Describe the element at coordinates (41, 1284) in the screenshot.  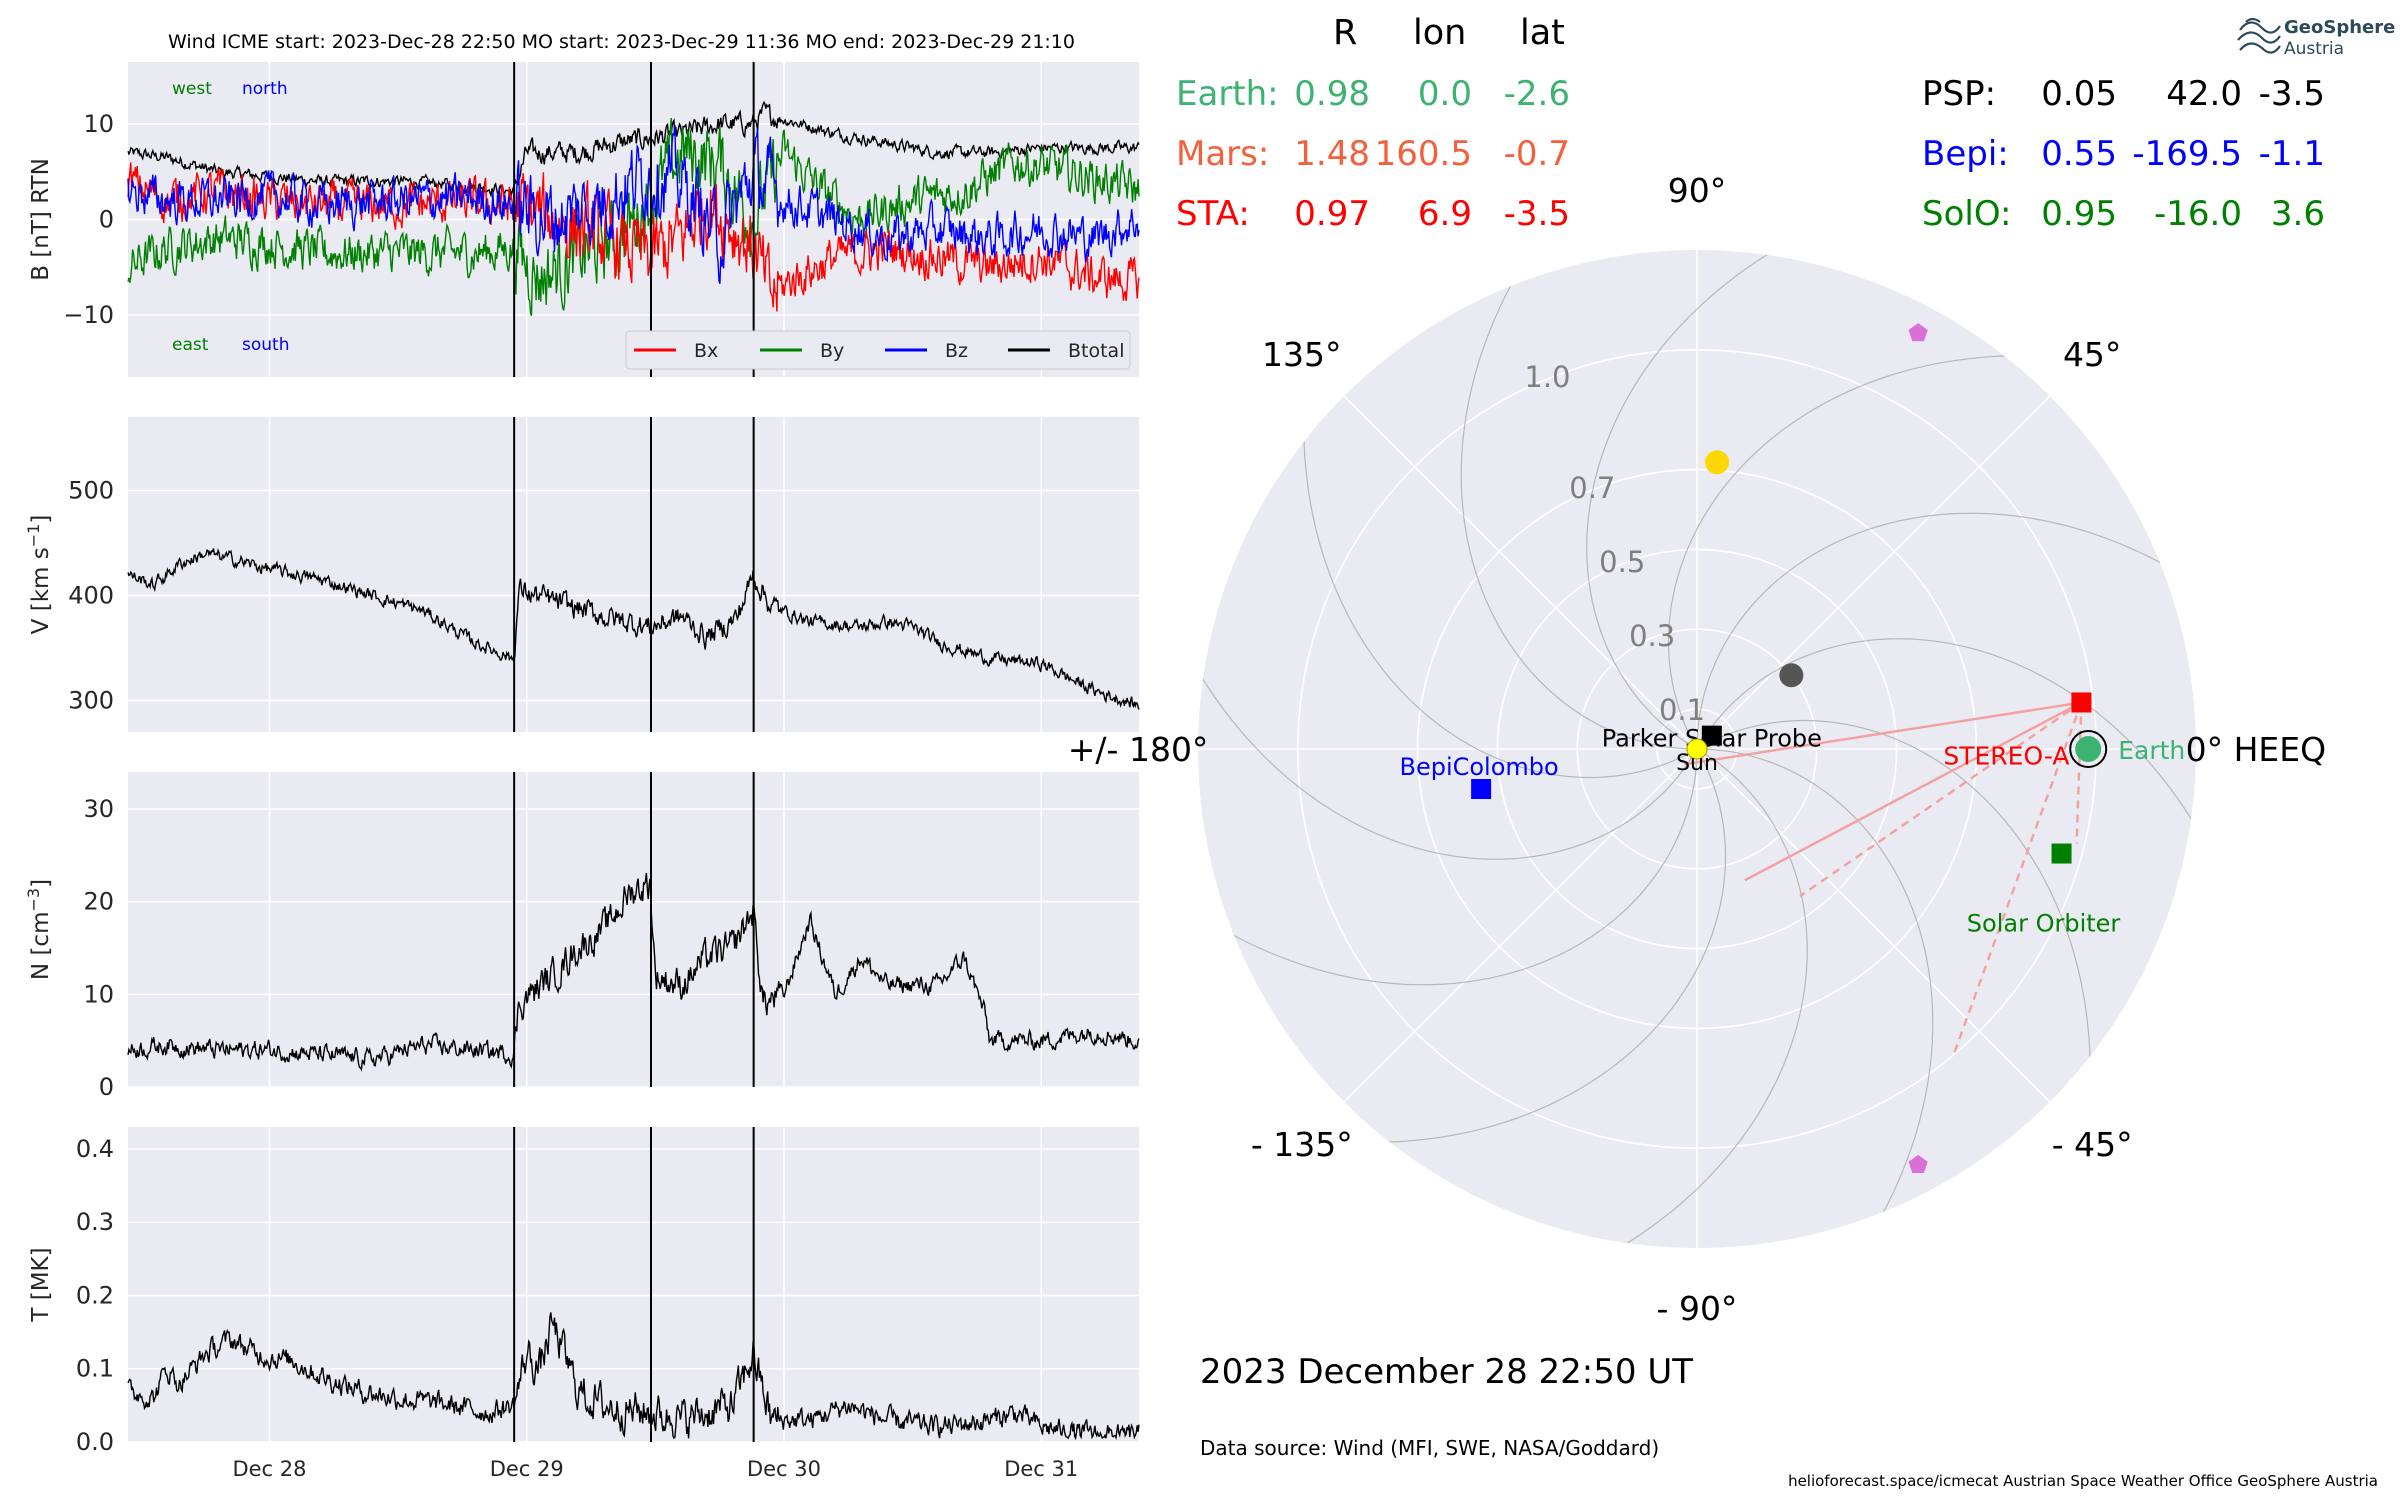
I see `y-axis-label: T [MK]` at that location.